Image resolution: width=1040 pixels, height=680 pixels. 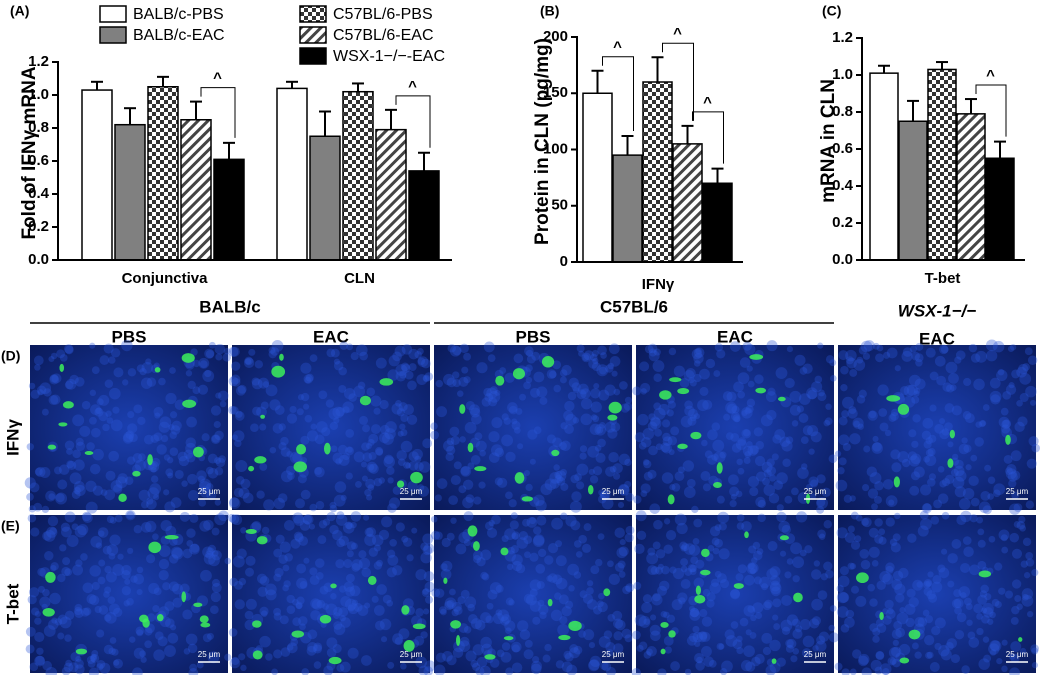 I want to click on significance-bracket, so click(x=708, y=137).